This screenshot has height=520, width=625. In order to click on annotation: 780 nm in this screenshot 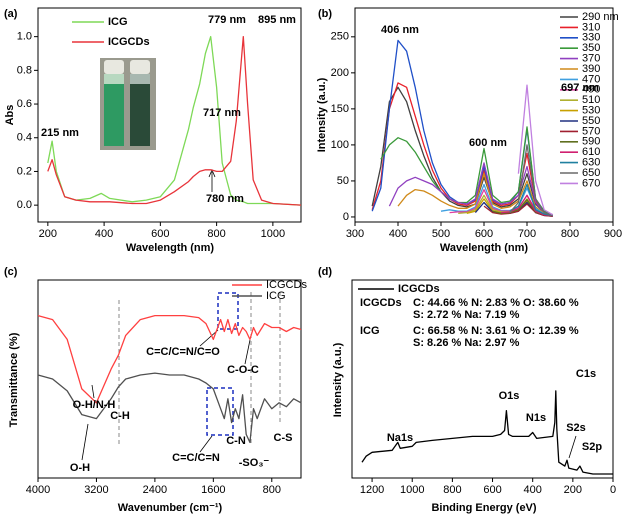, I will do `click(225, 199)`.